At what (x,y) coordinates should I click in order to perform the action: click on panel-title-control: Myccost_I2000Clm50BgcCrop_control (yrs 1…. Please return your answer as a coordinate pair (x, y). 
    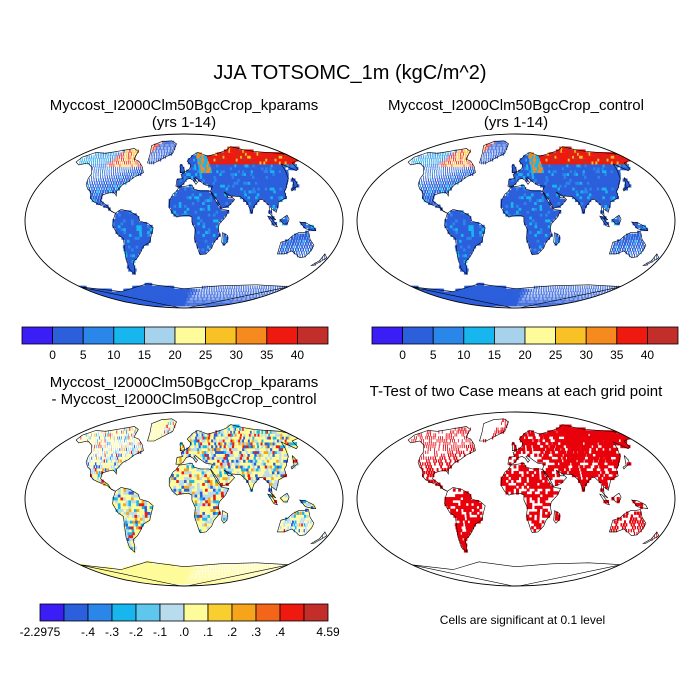
    Looking at the image, I should click on (516, 114).